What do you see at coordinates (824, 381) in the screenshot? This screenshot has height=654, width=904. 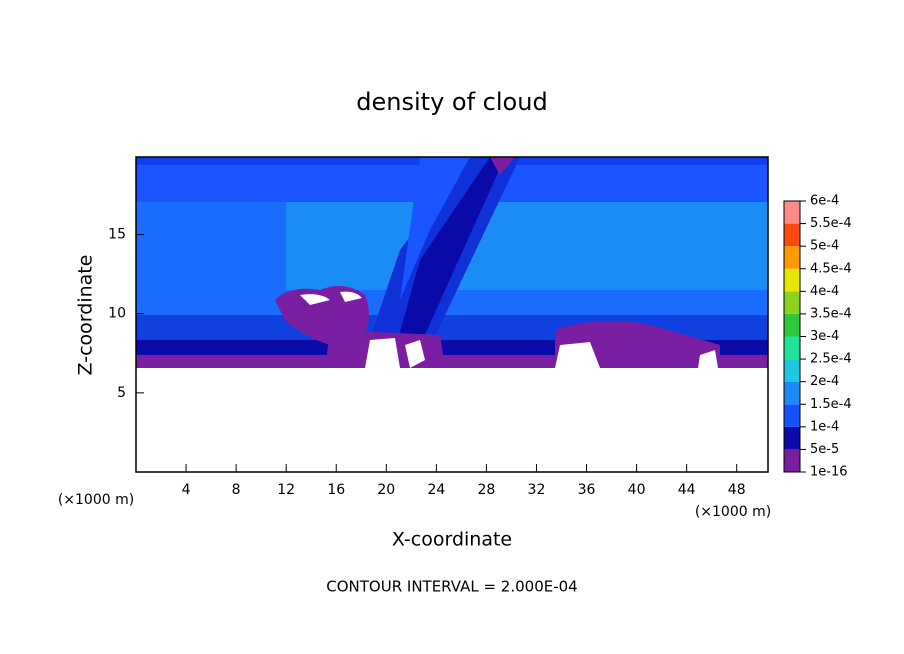 I see `colorbar-label: 2e-4` at bounding box center [824, 381].